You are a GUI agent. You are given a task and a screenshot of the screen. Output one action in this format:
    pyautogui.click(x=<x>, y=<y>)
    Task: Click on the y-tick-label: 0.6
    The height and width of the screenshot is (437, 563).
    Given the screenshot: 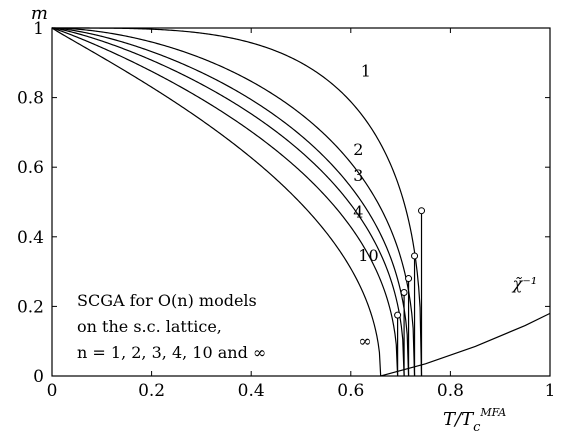 What is the action you would take?
    pyautogui.click(x=30, y=168)
    